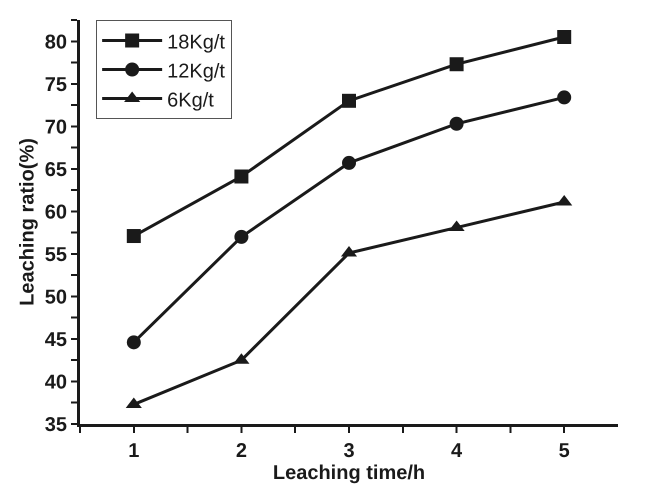 The width and height of the screenshot is (648, 492). What do you see at coordinates (55, 339) in the screenshot?
I see `y-tick-label: 45` at bounding box center [55, 339].